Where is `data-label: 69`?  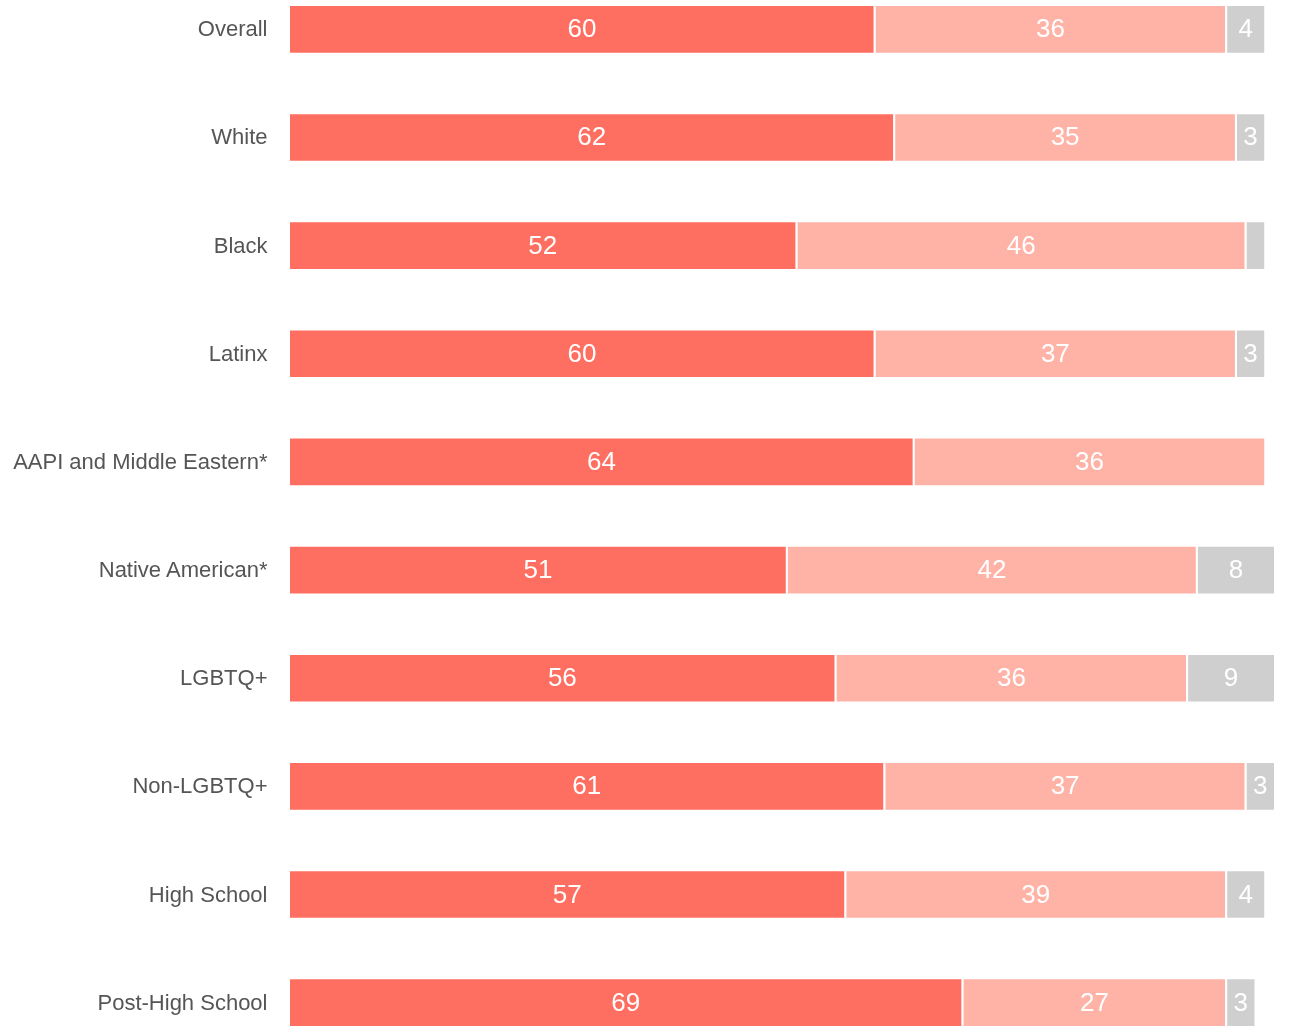 data-label: 69 is located at coordinates (626, 1001).